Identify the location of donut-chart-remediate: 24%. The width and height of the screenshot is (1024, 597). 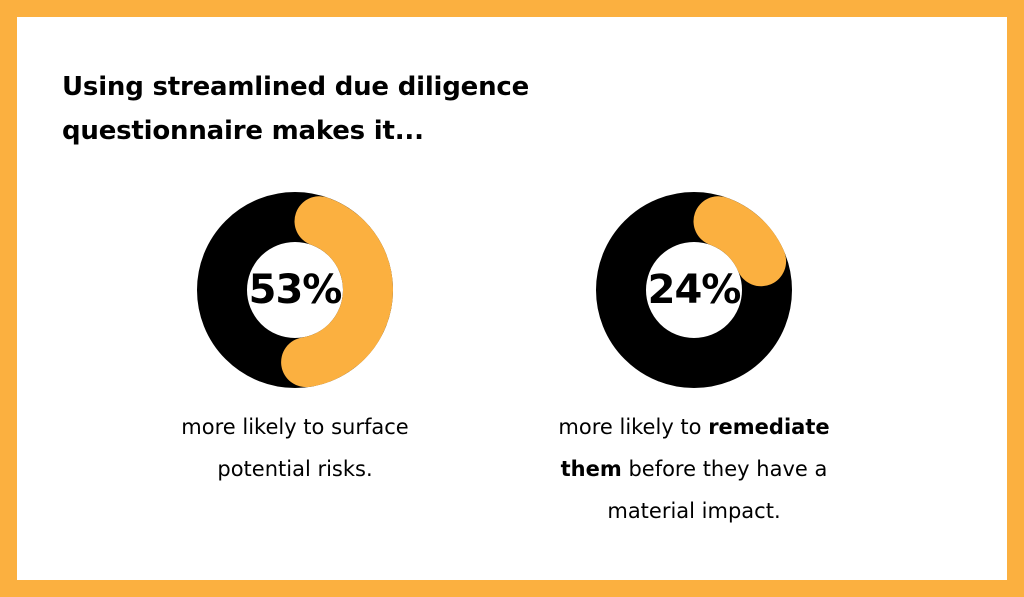
(694, 290).